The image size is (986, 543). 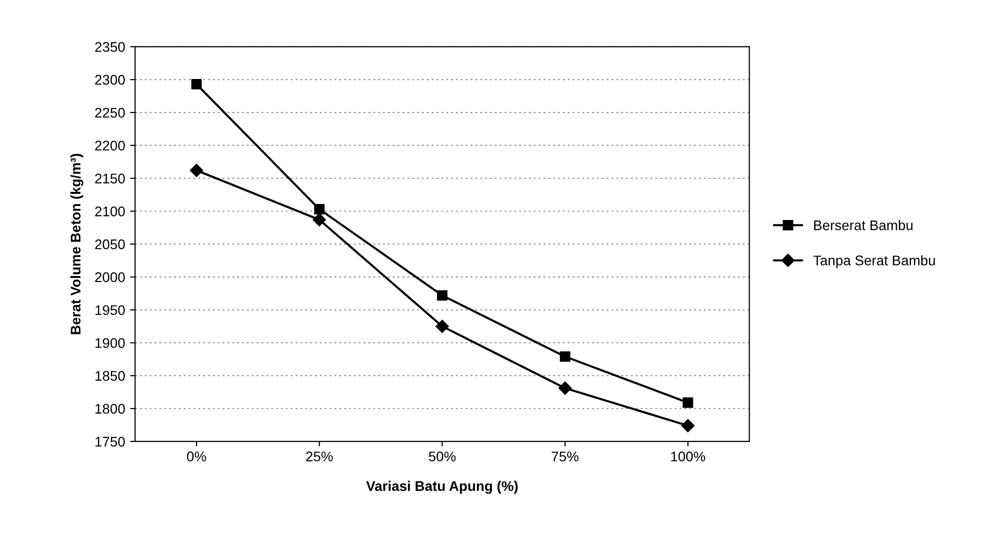 What do you see at coordinates (863, 225) in the screenshot?
I see `legend-label: Berserat Bambu` at bounding box center [863, 225].